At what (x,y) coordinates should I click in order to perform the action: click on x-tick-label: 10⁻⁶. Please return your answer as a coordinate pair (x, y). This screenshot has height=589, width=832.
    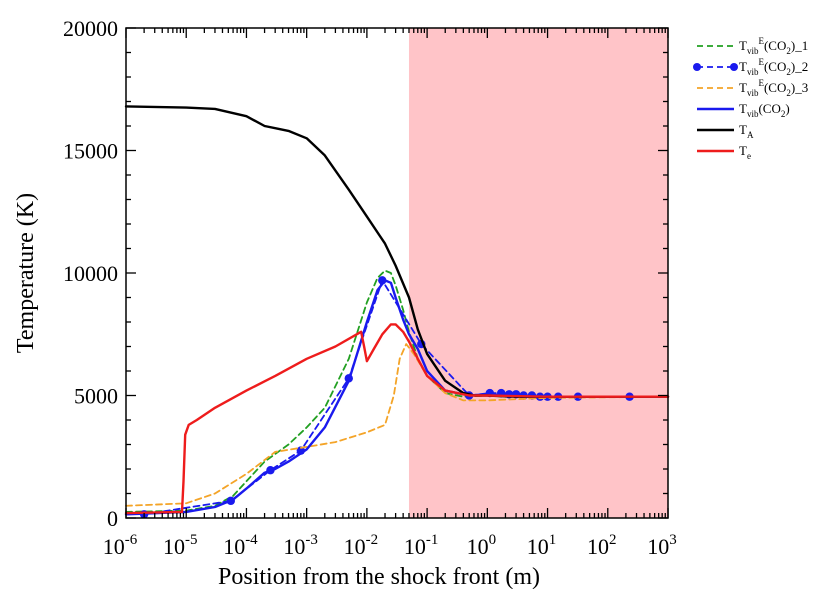
    Looking at the image, I should click on (120, 545).